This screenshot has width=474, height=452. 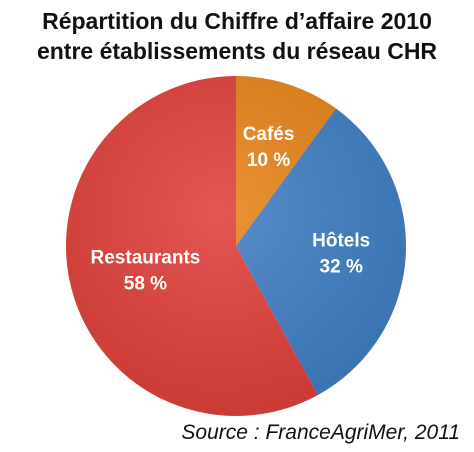 What do you see at coordinates (341, 241) in the screenshot?
I see `slice-label-hotels: Hôtels` at bounding box center [341, 241].